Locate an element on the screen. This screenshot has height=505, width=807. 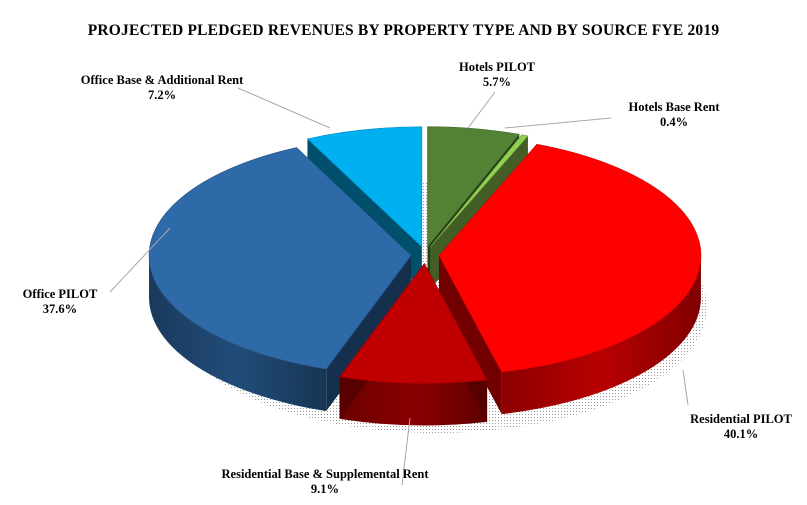
slice-label-name: Residential Base & Supplemental Rent is located at coordinates (325, 474).